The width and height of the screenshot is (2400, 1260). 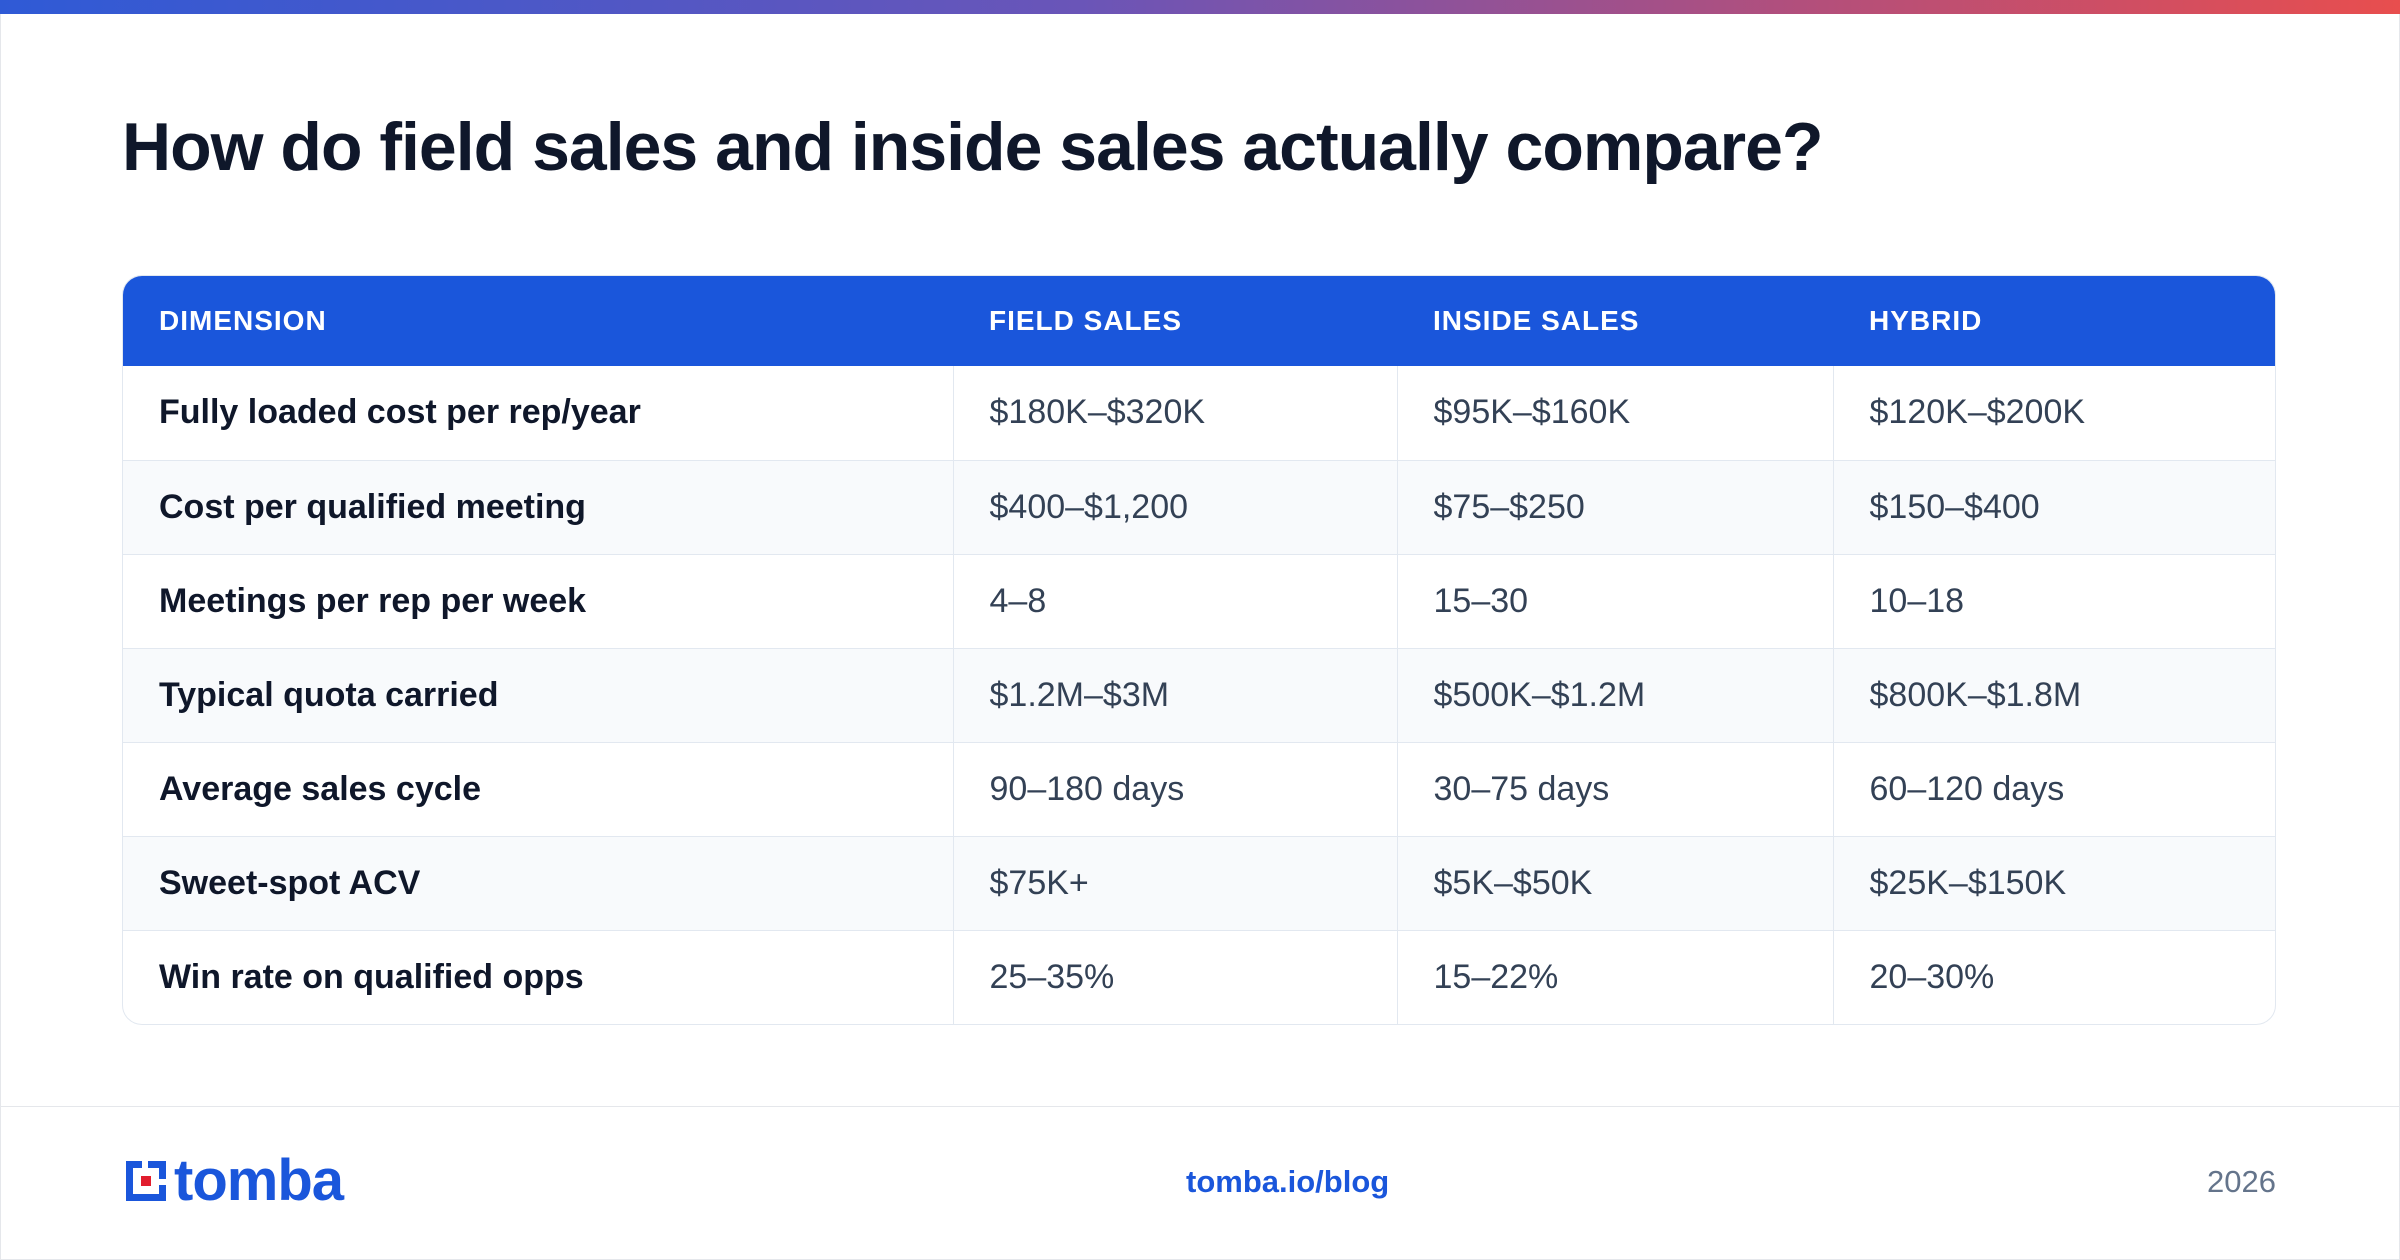 What do you see at coordinates (1174, 976) in the screenshot?
I see `cell-field-sales: 25–35%` at bounding box center [1174, 976].